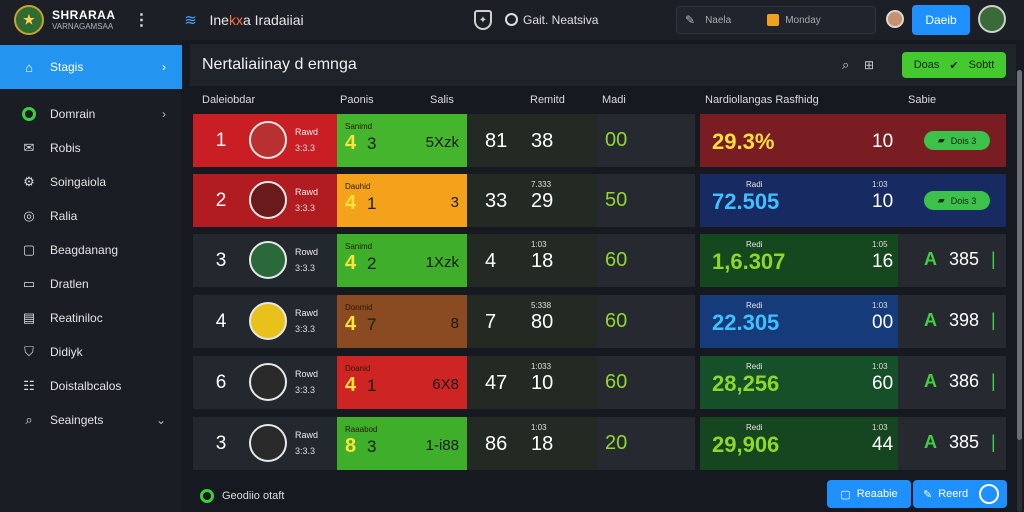 The height and width of the screenshot is (512, 1024). What do you see at coordinates (91, 67) in the screenshot?
I see `sidebar-item: ⌂ Stagis ›` at bounding box center [91, 67].